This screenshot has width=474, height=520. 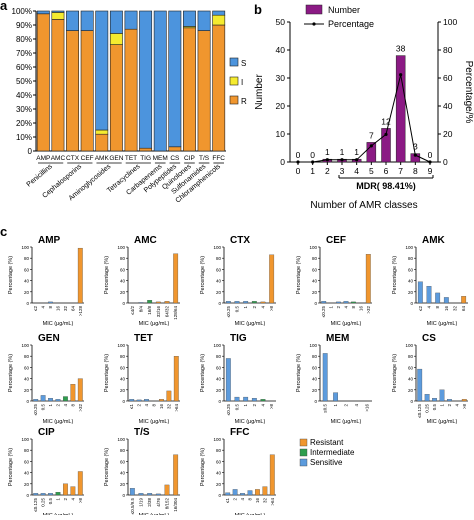 What do you see at coordinates (141, 502) in the screenshot?
I see `mic-tick-label: 1/19` at bounding box center [141, 502].